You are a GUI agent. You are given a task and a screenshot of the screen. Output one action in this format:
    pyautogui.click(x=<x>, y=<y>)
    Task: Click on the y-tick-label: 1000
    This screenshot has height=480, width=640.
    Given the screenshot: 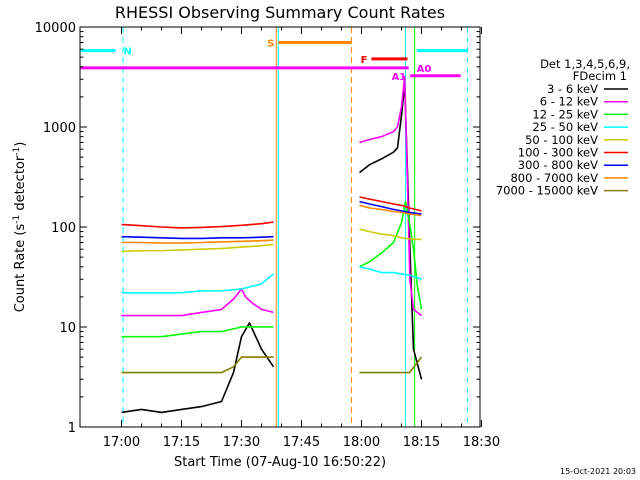 What is the action you would take?
    pyautogui.click(x=59, y=128)
    